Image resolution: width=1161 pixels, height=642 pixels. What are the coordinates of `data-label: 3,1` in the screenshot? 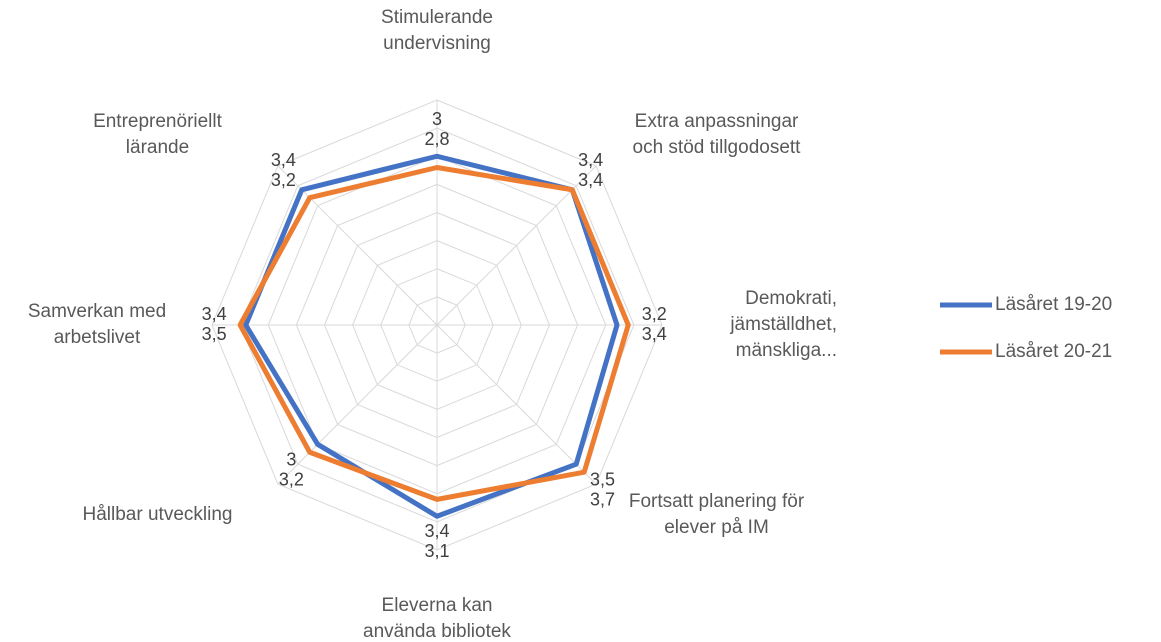 It's located at (436, 551).